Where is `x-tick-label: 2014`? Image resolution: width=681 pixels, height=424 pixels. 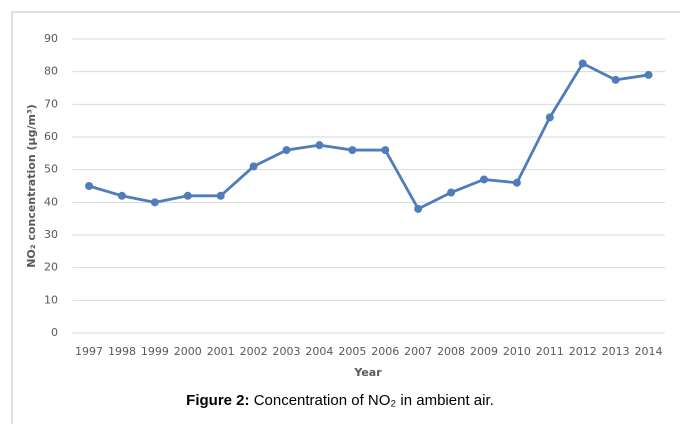
x-tick-label: 2014 is located at coordinates (649, 351).